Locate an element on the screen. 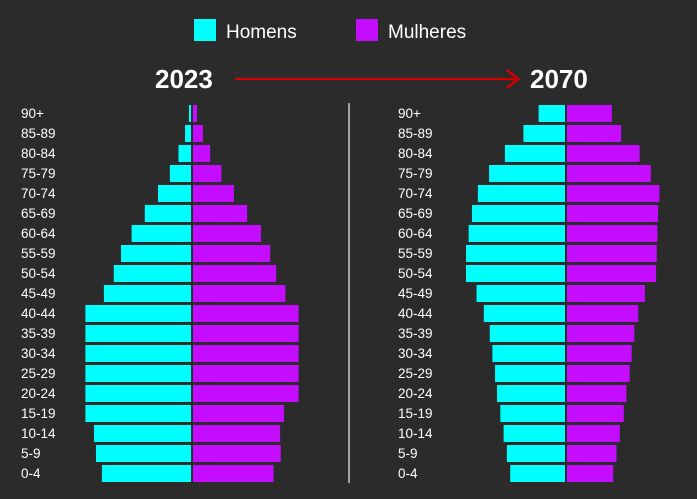  age-label: 85-89 is located at coordinates (415, 133).